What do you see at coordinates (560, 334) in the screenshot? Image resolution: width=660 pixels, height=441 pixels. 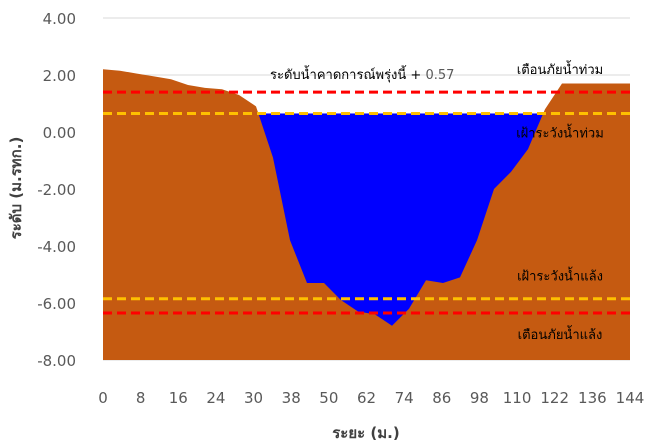 I see `reference-label-3: เตือนภัยน้ำแล้ง` at bounding box center [560, 334].